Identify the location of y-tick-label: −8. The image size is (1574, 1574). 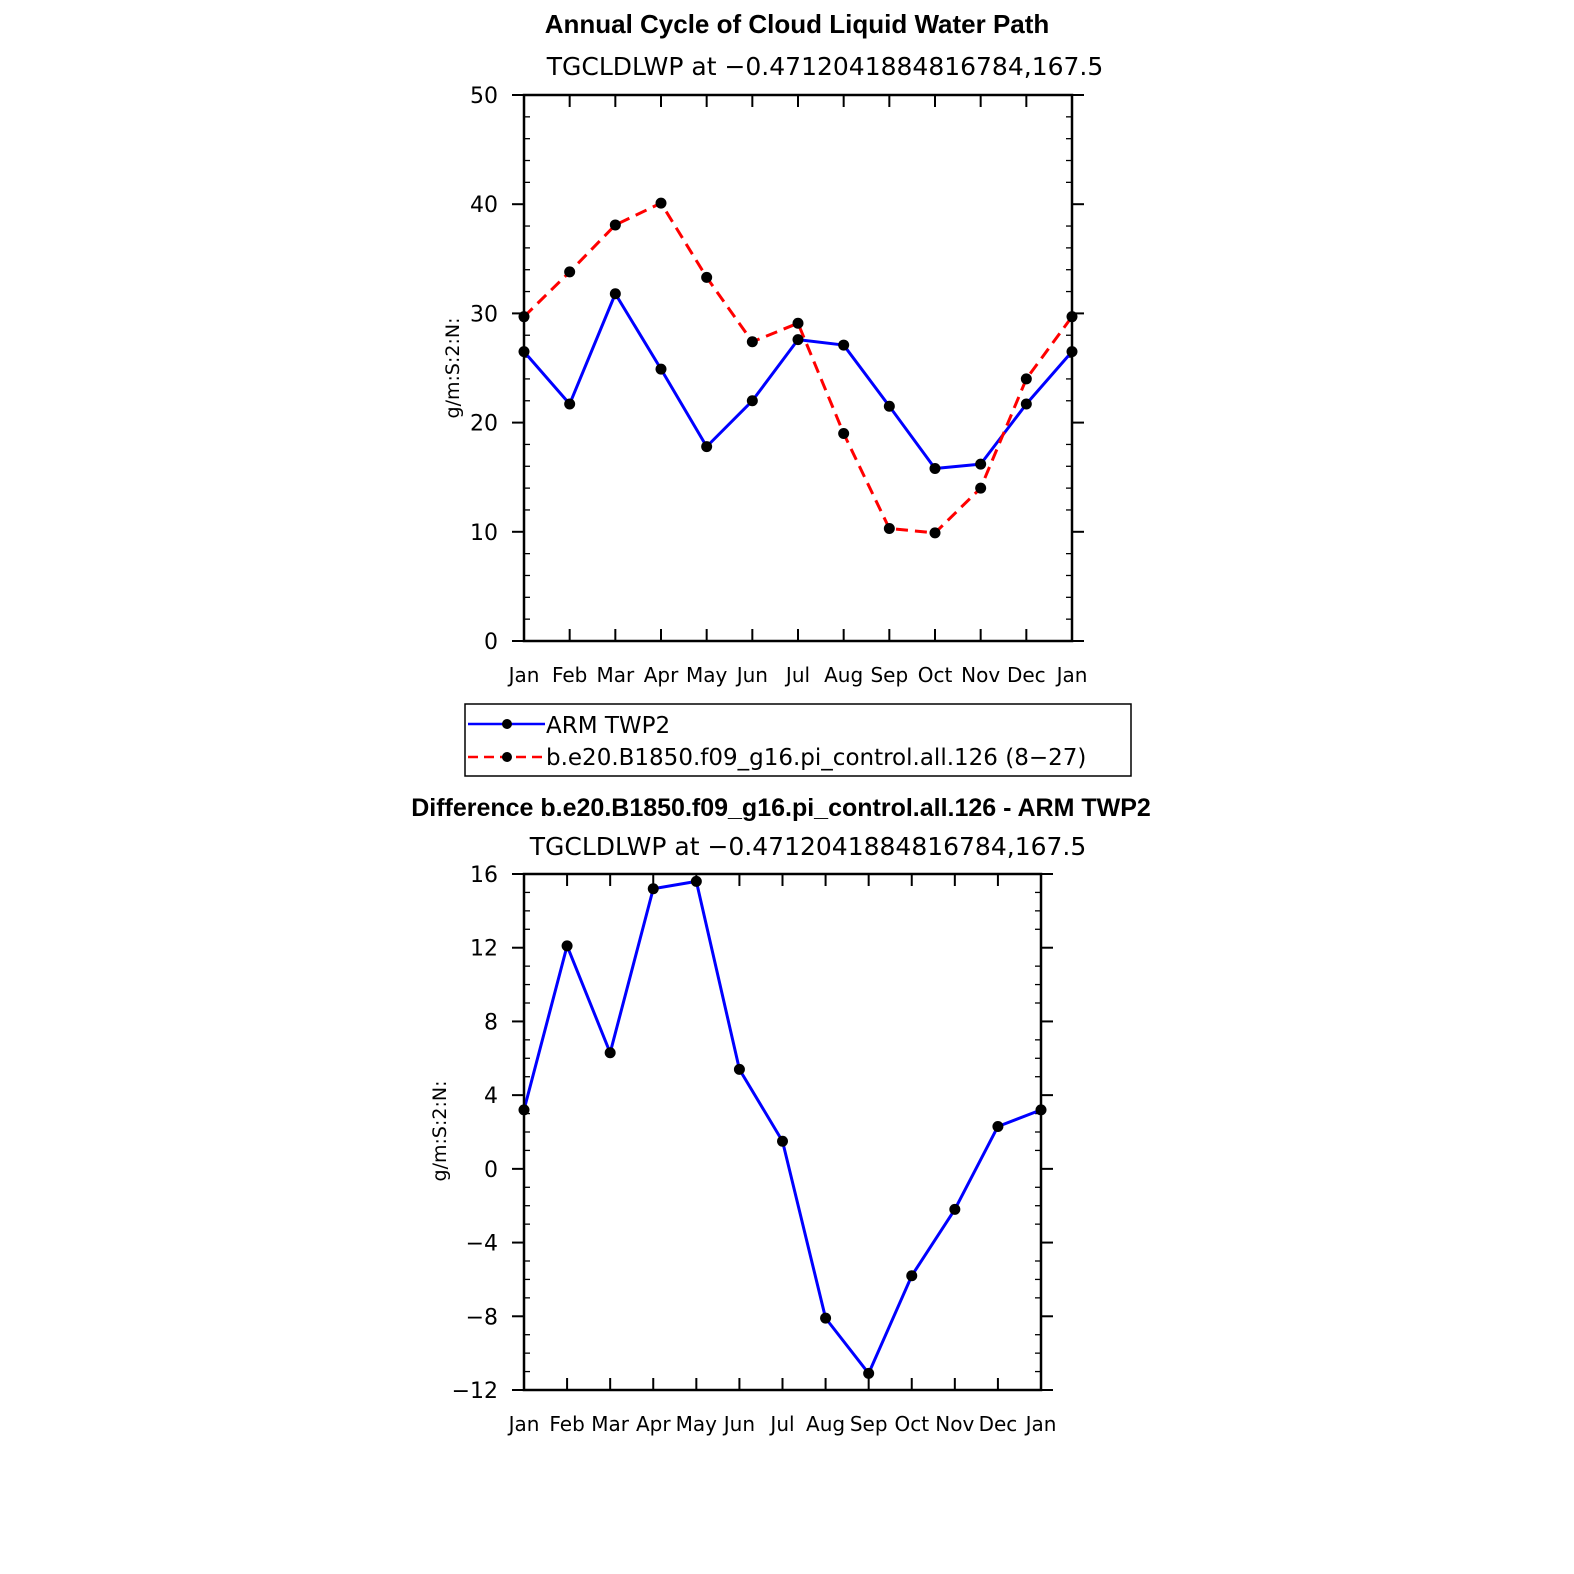
(482, 1317).